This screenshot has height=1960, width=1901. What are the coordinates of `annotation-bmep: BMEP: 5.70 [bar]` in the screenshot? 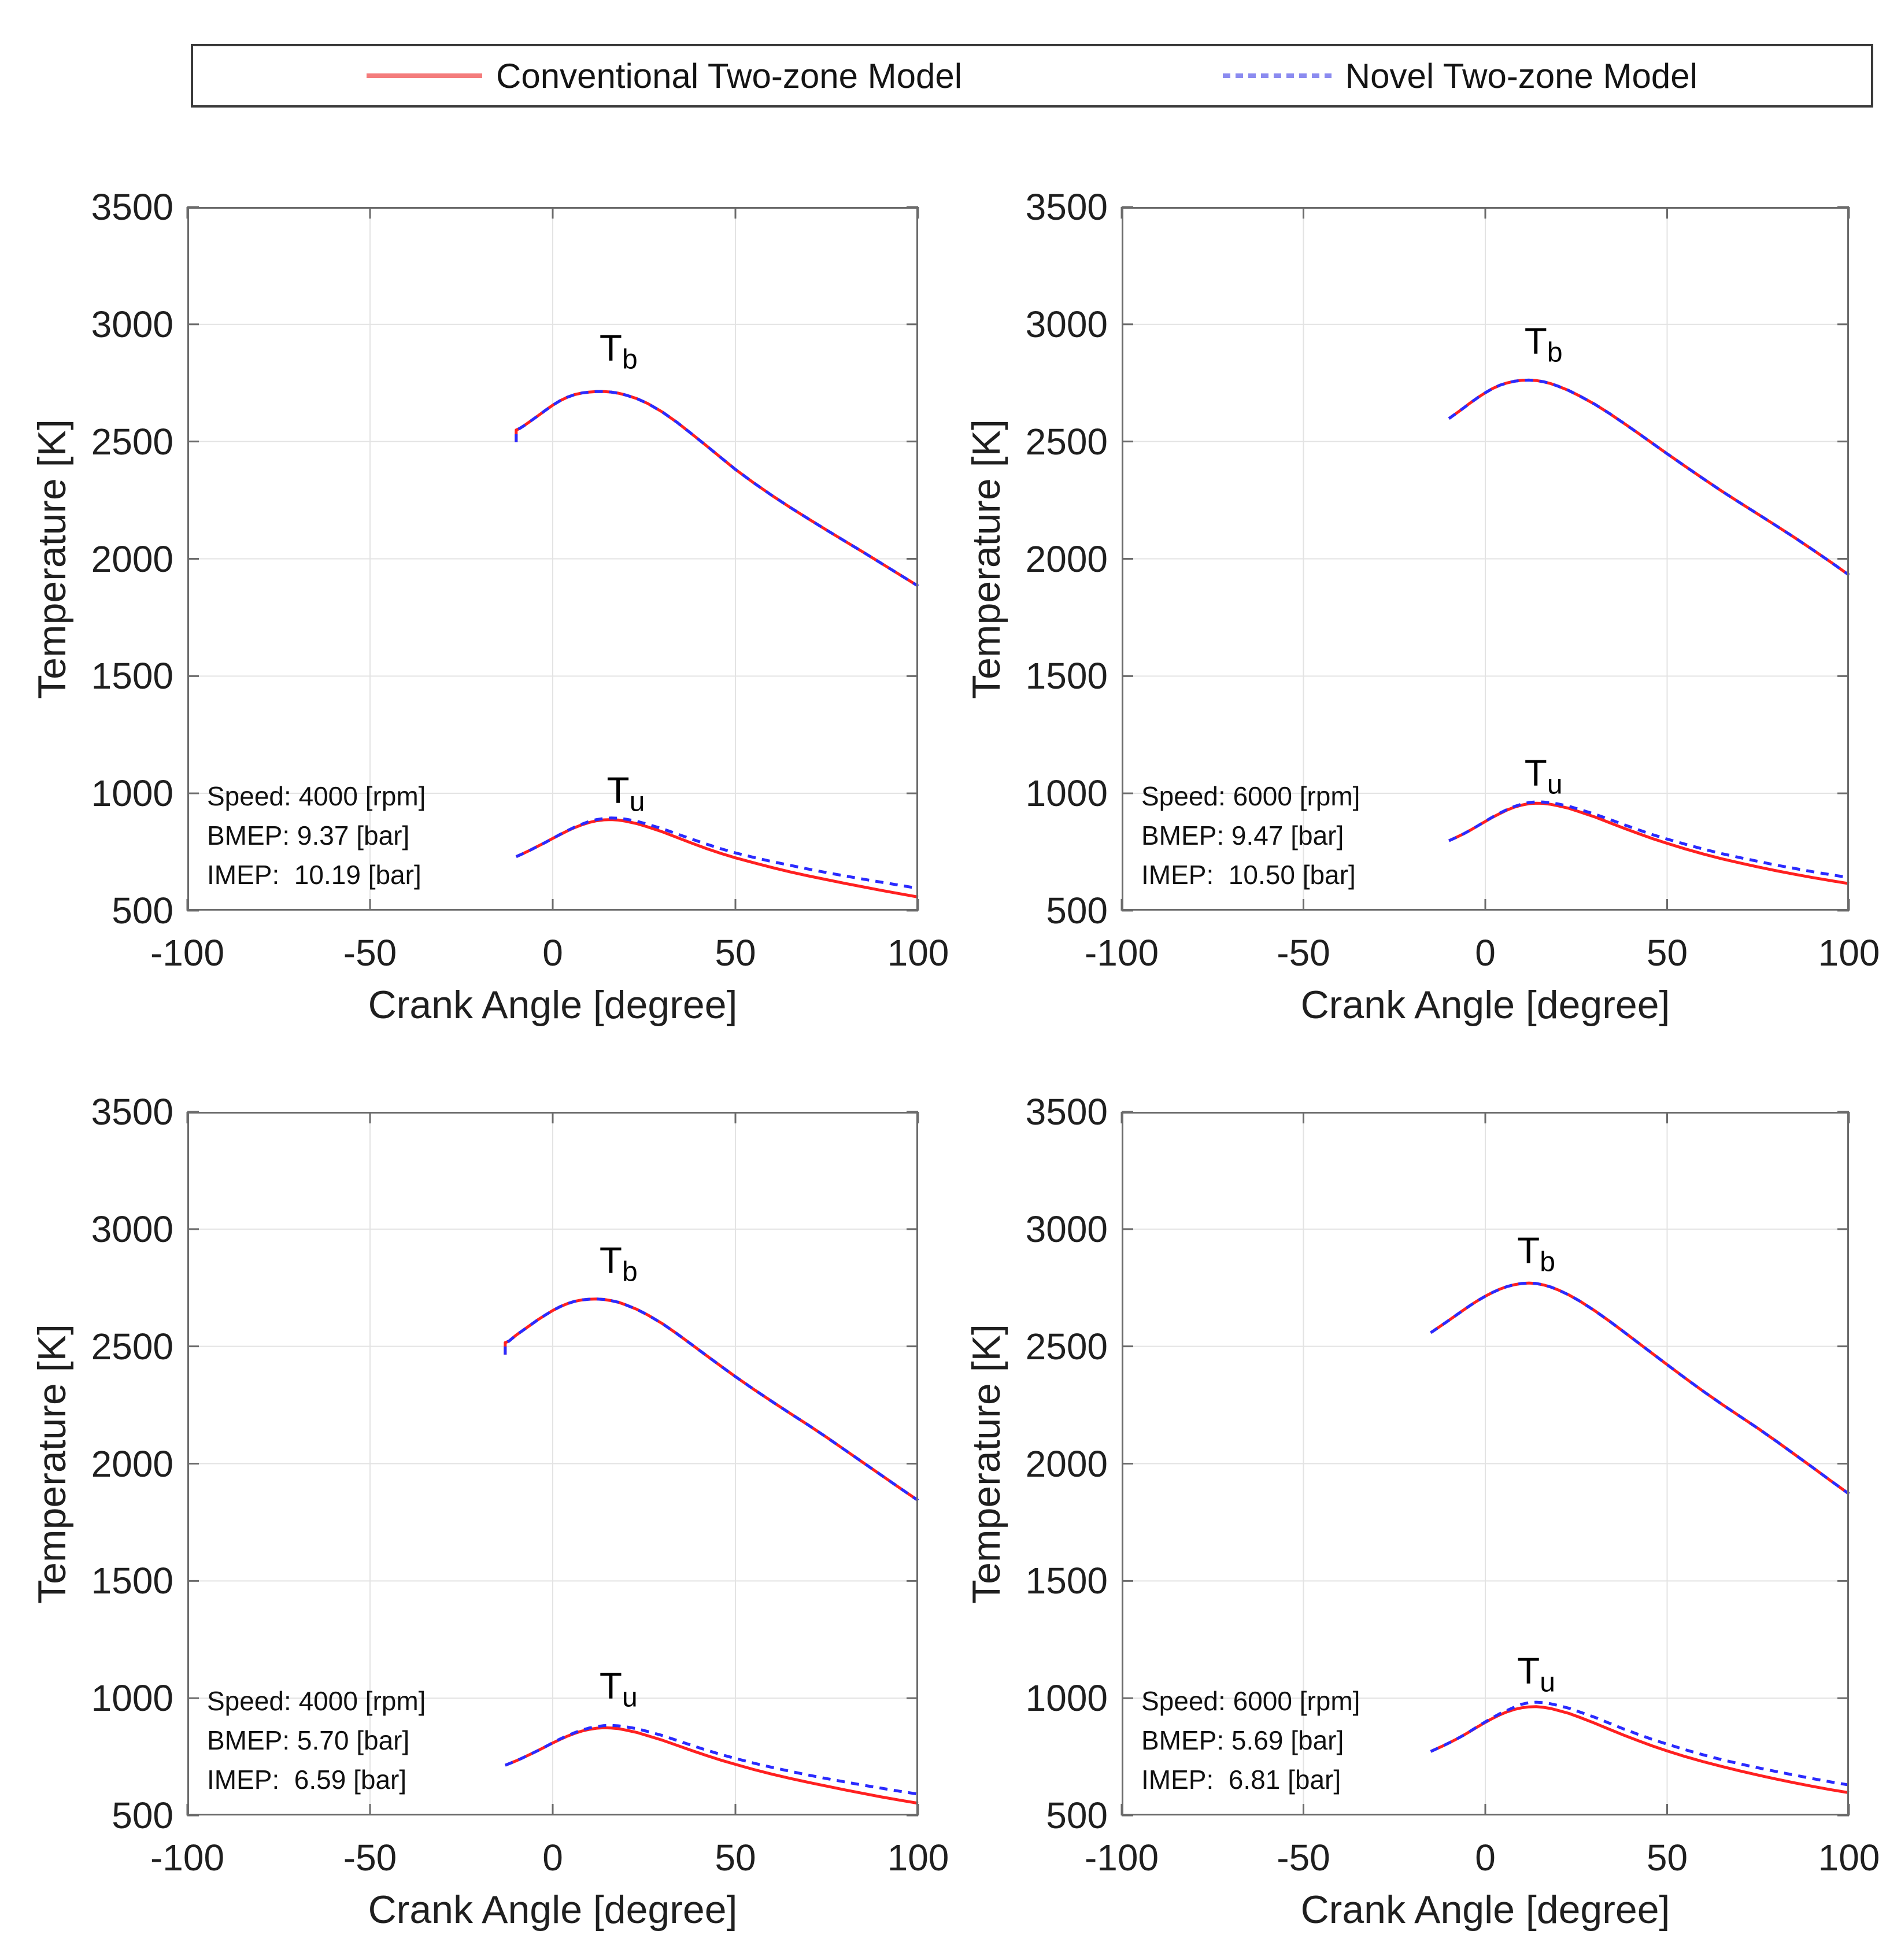 It's located at (308, 1740).